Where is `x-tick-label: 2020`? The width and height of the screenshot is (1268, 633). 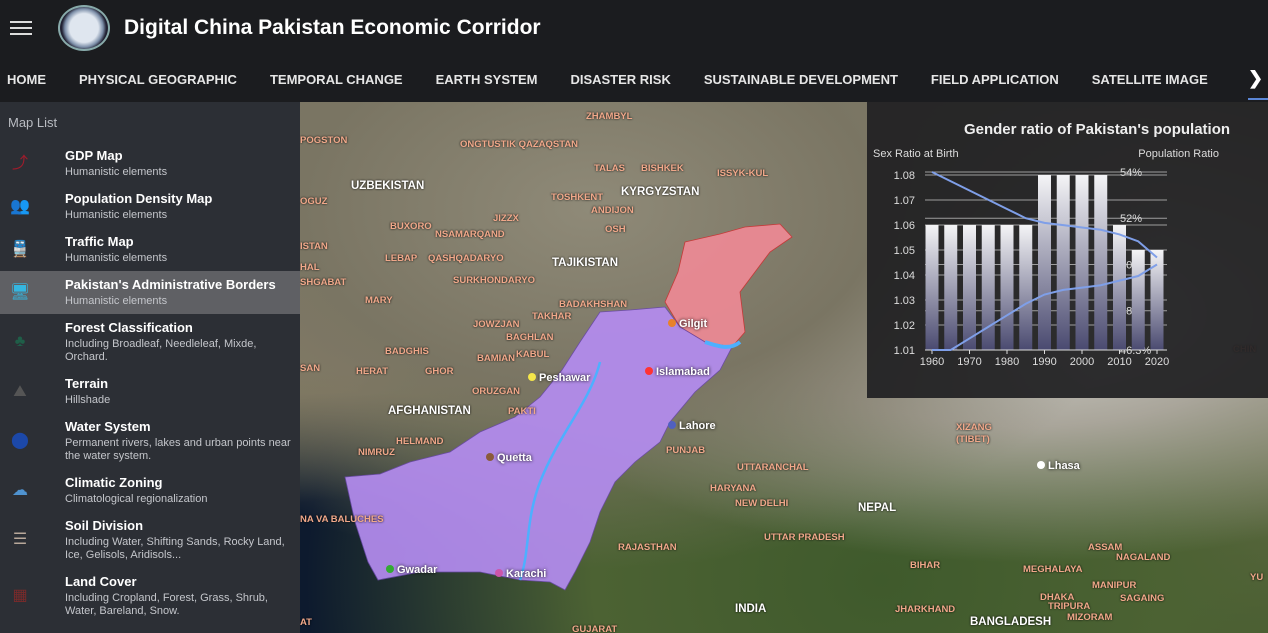 x-tick-label: 2020 is located at coordinates (1157, 362).